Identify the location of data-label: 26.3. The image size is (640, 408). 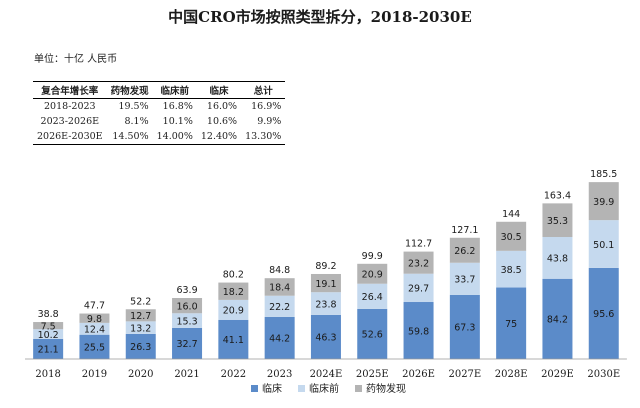
(140, 347).